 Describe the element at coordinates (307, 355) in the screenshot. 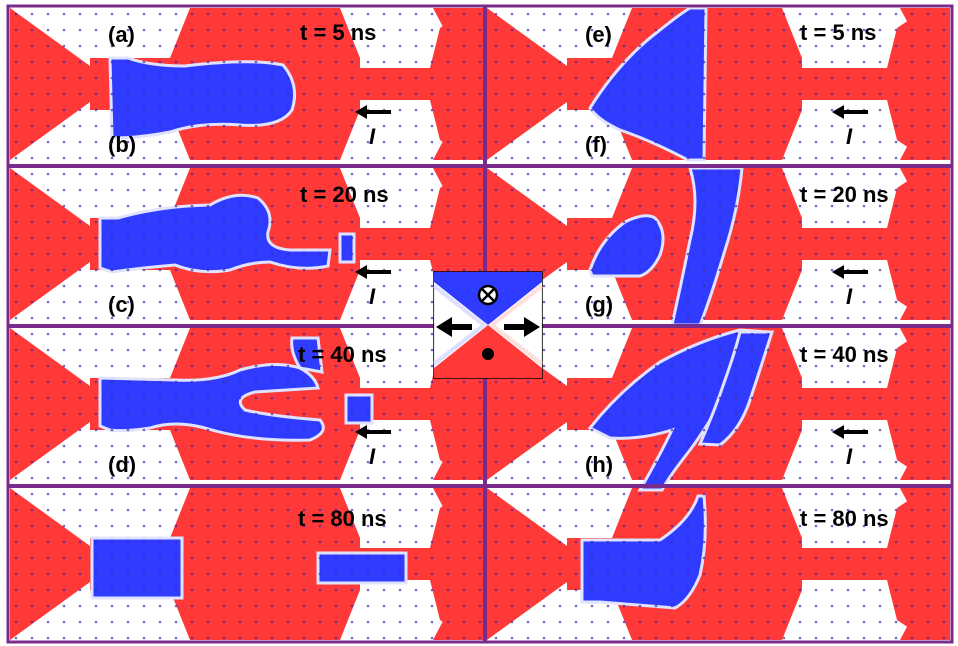

I see `down-domain-c-top` at that location.